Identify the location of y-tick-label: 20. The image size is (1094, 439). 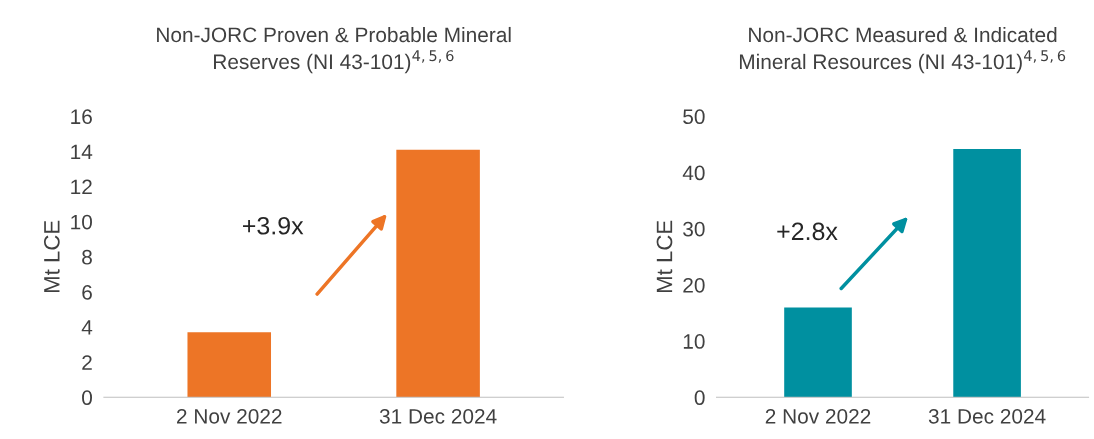
(694, 285).